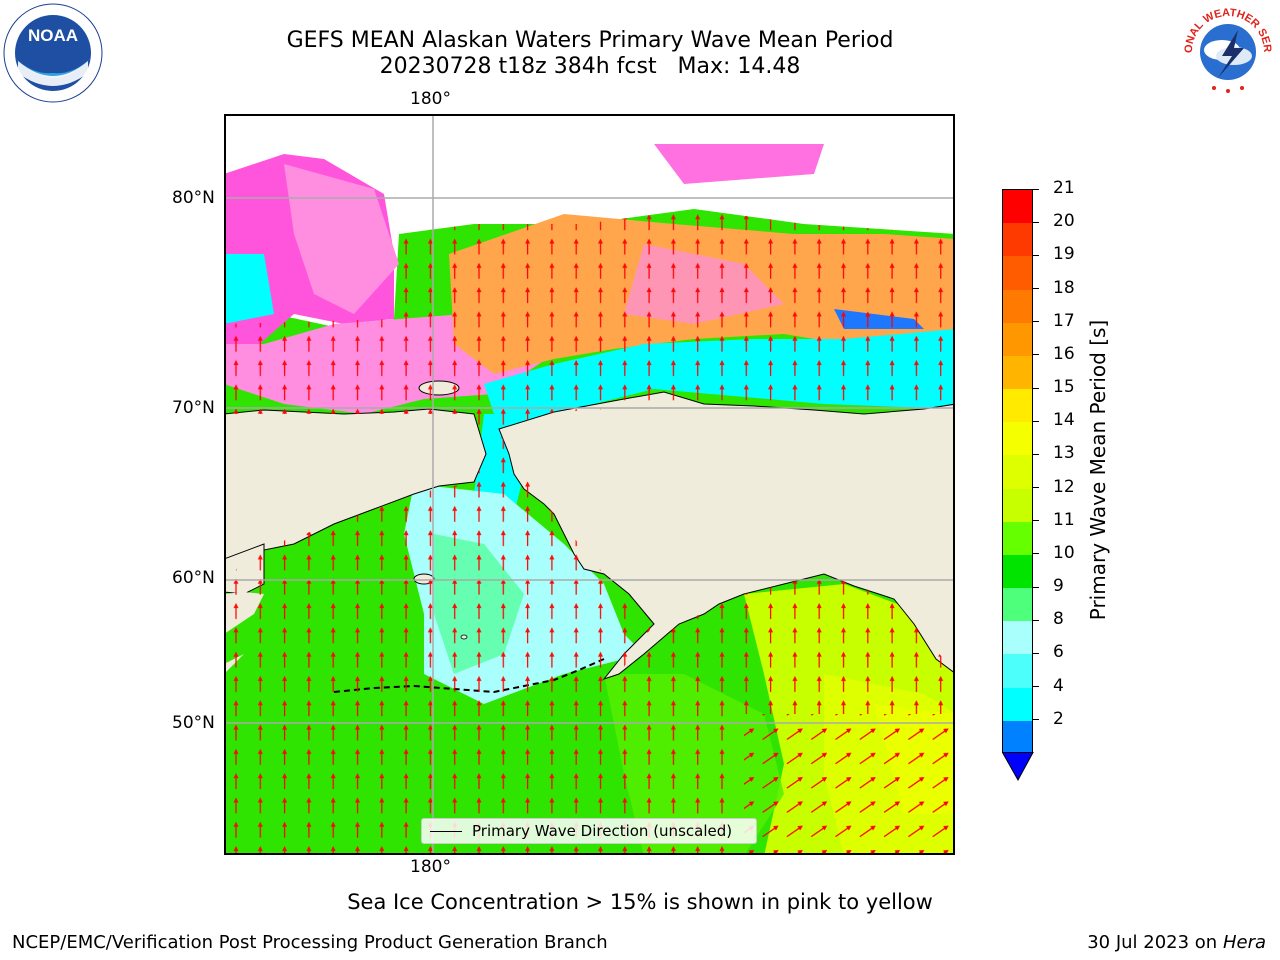 The width and height of the screenshot is (1280, 960). What do you see at coordinates (1064, 287) in the screenshot?
I see `colorbar-tick-label: 18` at bounding box center [1064, 287].